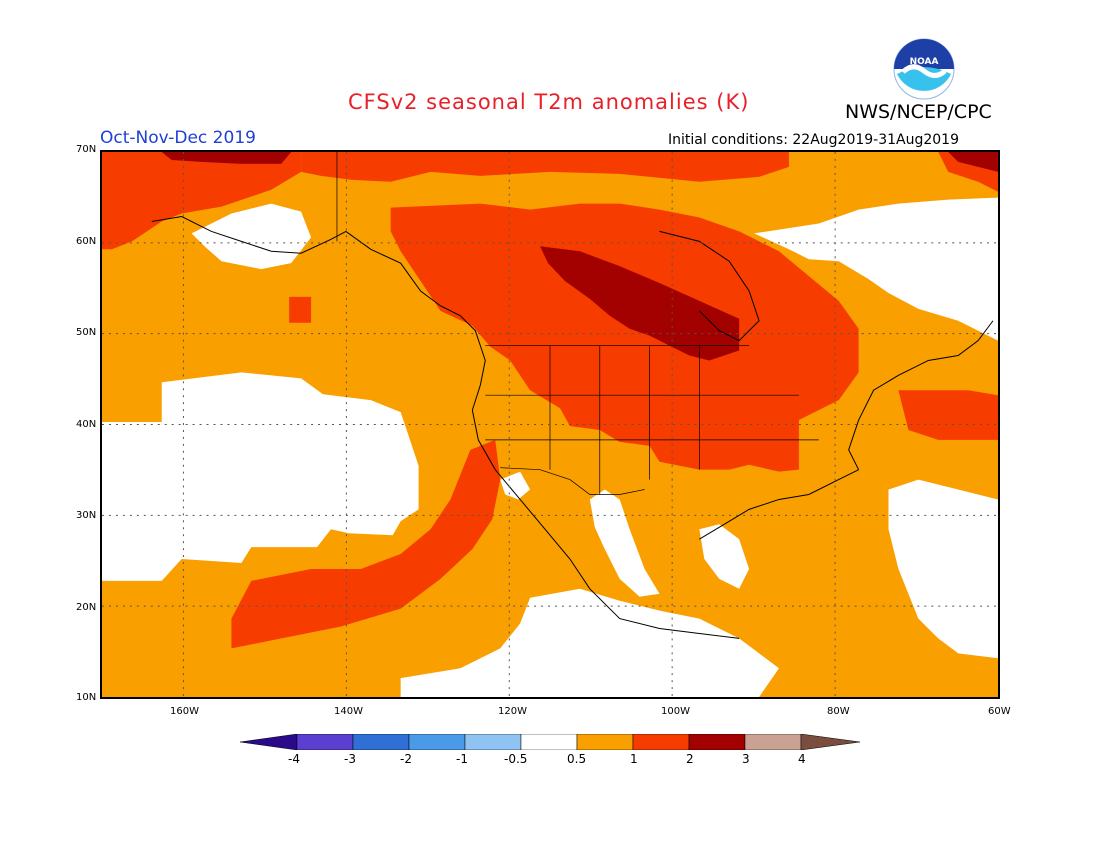  I want to click on colorbar-label-1: 1, so click(634, 759).